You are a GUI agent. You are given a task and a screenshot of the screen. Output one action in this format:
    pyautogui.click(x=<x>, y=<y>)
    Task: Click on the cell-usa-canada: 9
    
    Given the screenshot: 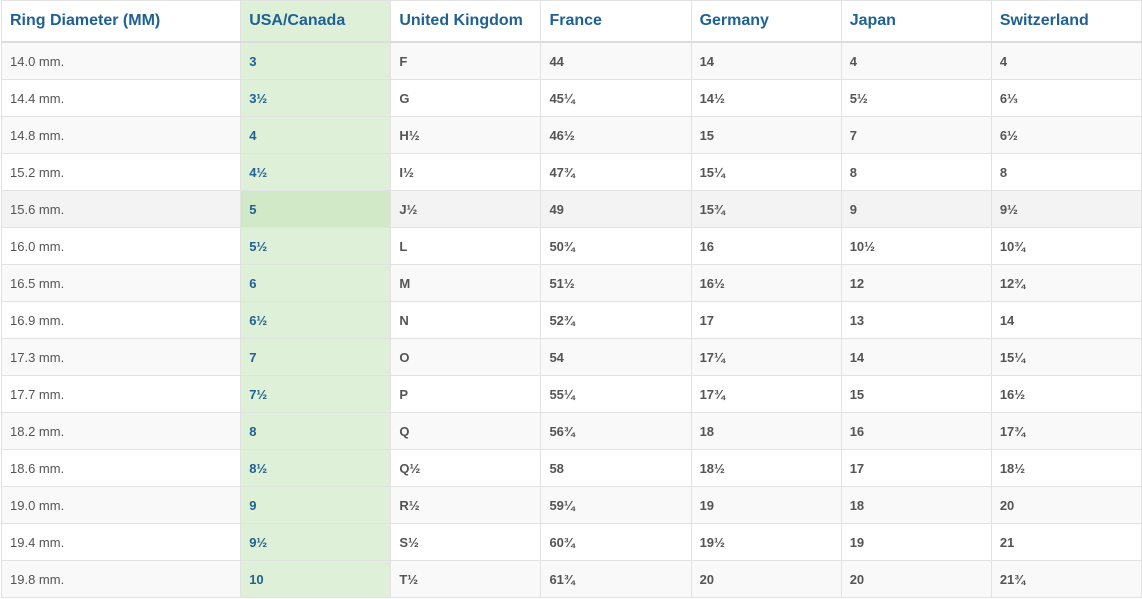 What is the action you would take?
    pyautogui.click(x=316, y=505)
    